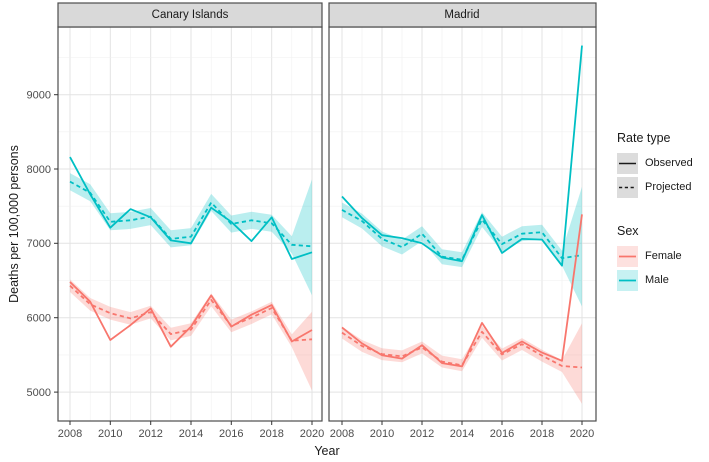 The height and width of the screenshot is (462, 709). What do you see at coordinates (191, 214) in the screenshot?
I see `line-male-projected` at bounding box center [191, 214].